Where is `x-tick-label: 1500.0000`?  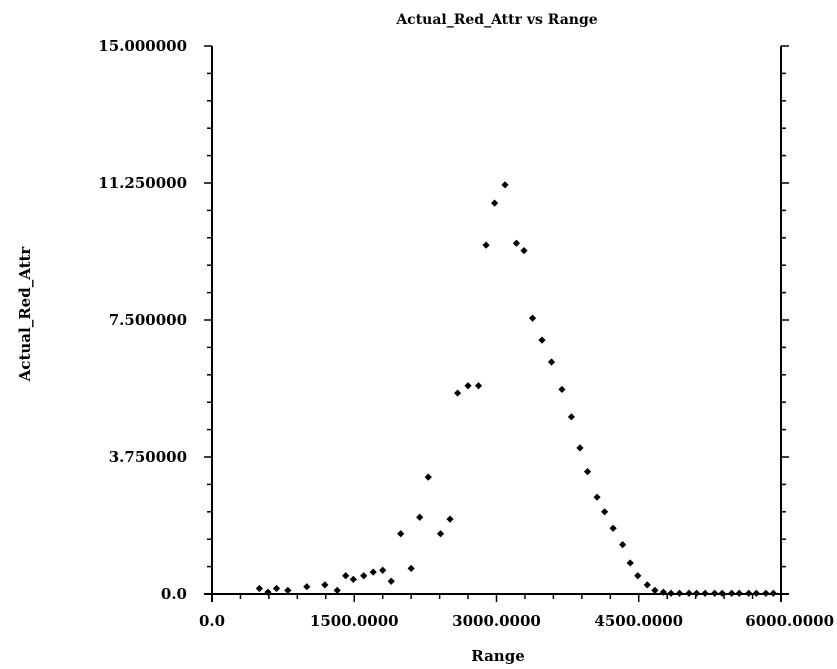
x-tick-label: 1500.0000 is located at coordinates (354, 621).